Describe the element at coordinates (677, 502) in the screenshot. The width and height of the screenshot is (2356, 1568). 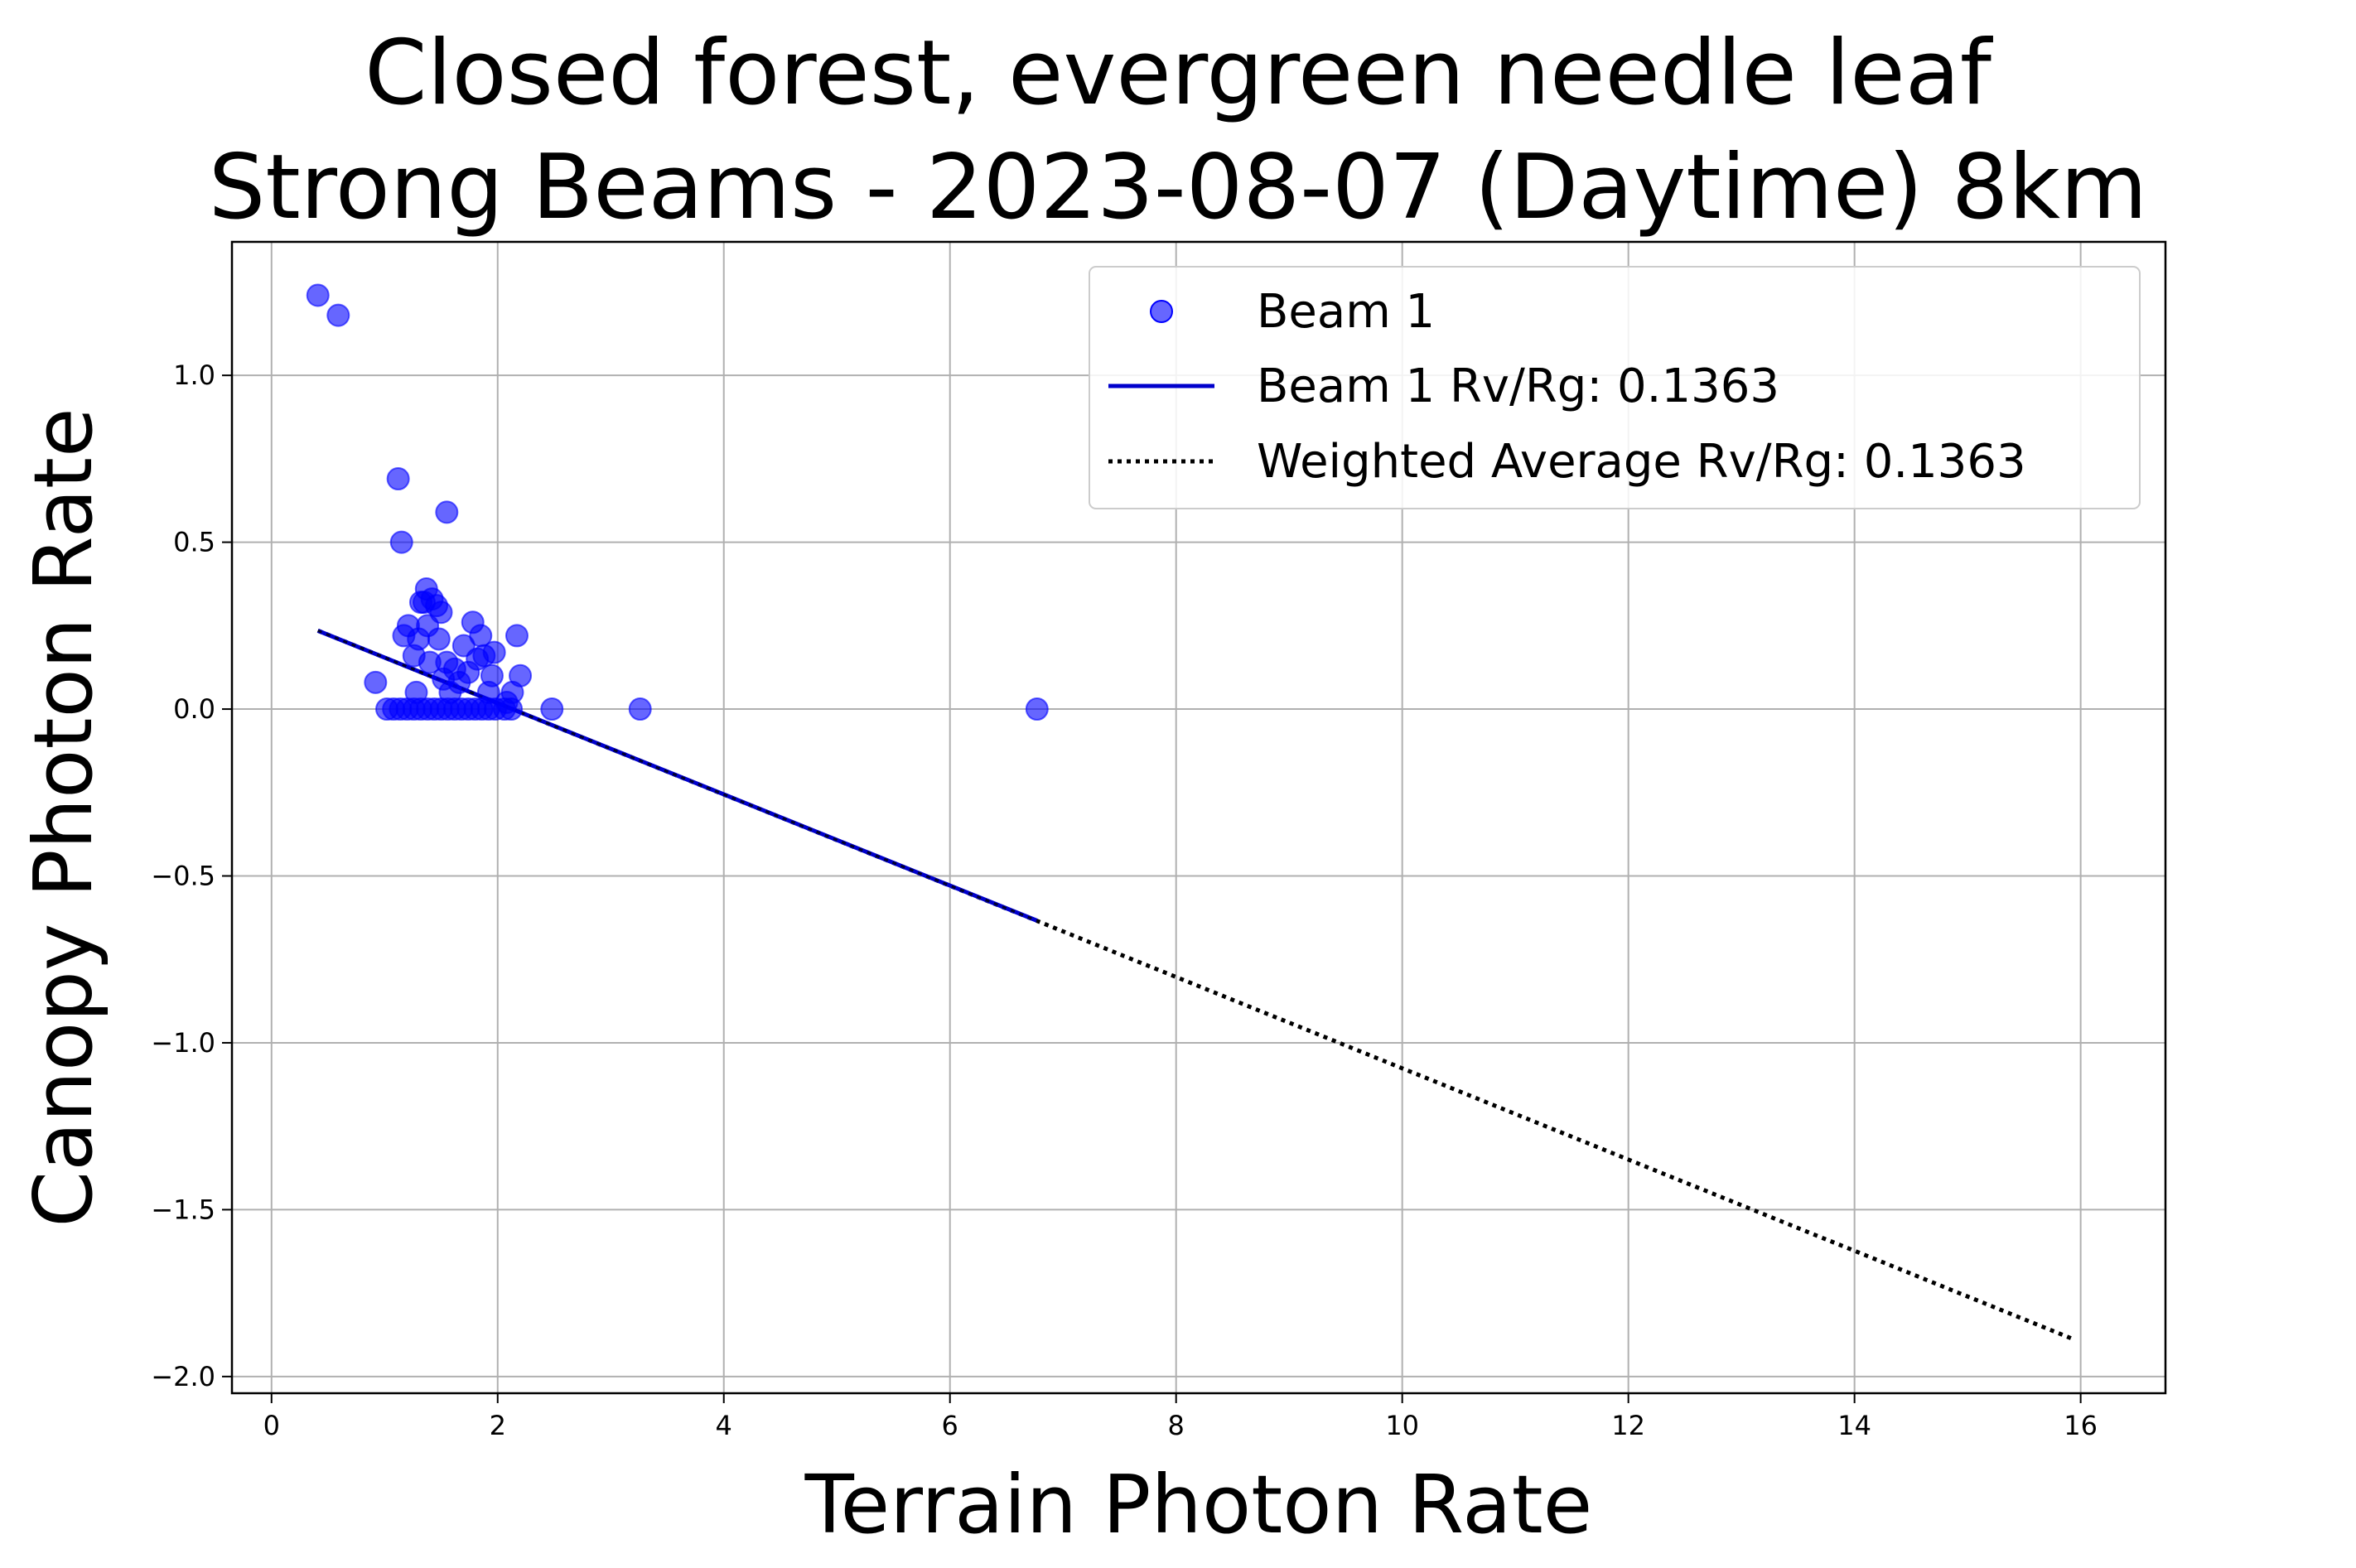
I see `scatter-points` at that location.